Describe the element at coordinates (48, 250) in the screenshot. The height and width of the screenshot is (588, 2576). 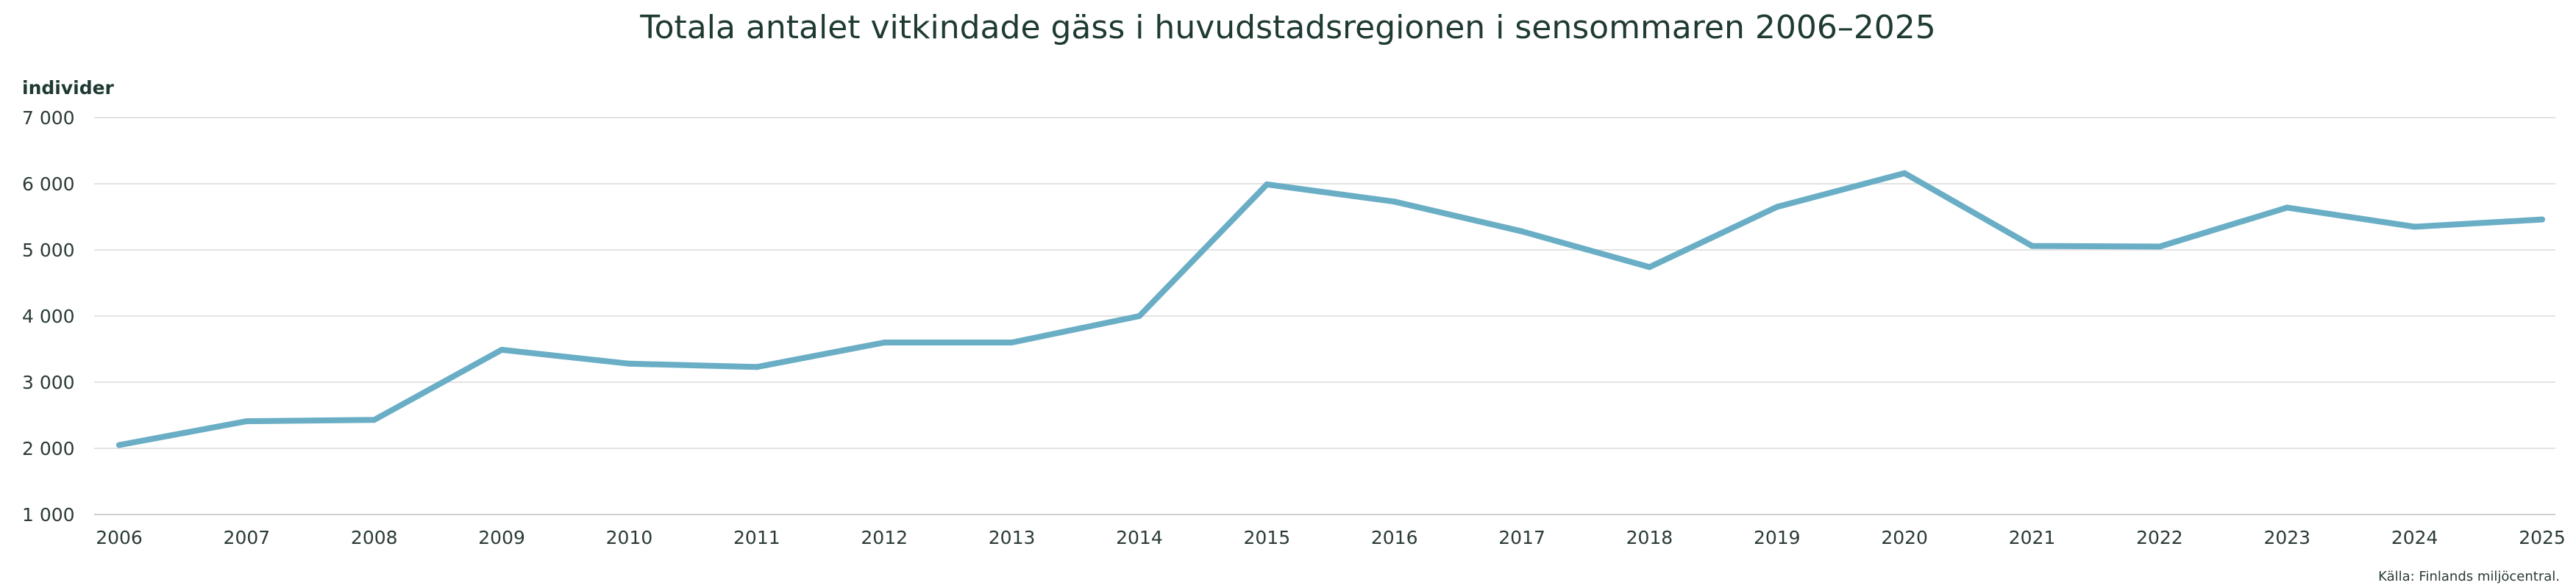
I see `y-tick-label: 5 000` at that location.